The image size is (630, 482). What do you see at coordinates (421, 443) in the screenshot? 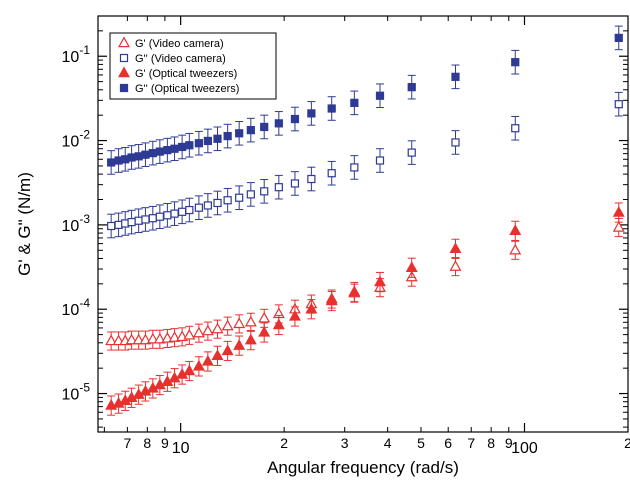
I see `x-minor-tick-label: 5` at bounding box center [421, 443].